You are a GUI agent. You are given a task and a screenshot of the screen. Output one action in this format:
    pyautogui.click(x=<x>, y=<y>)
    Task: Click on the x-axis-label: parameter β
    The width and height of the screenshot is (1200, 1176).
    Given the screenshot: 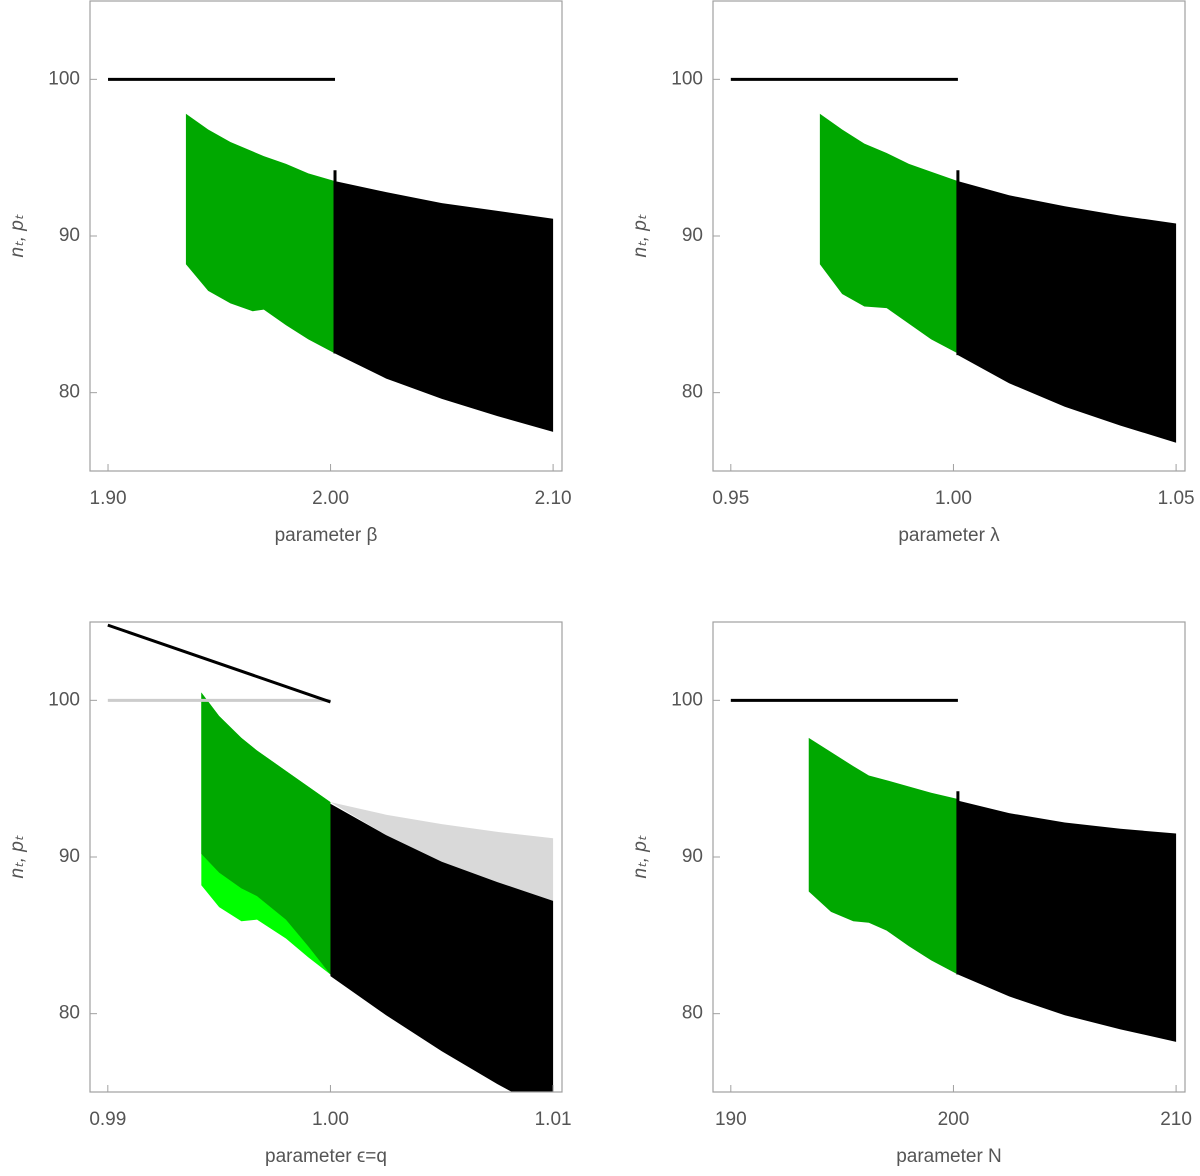 What is the action you would take?
    pyautogui.click(x=326, y=535)
    